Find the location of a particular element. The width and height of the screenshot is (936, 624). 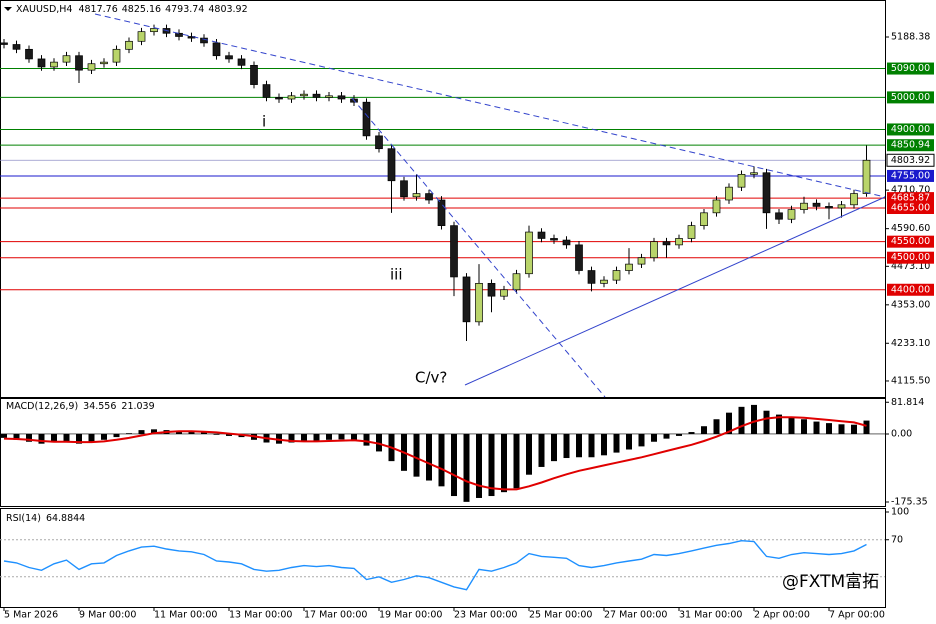

last-price-label: 4803.92 is located at coordinates (910, 160).